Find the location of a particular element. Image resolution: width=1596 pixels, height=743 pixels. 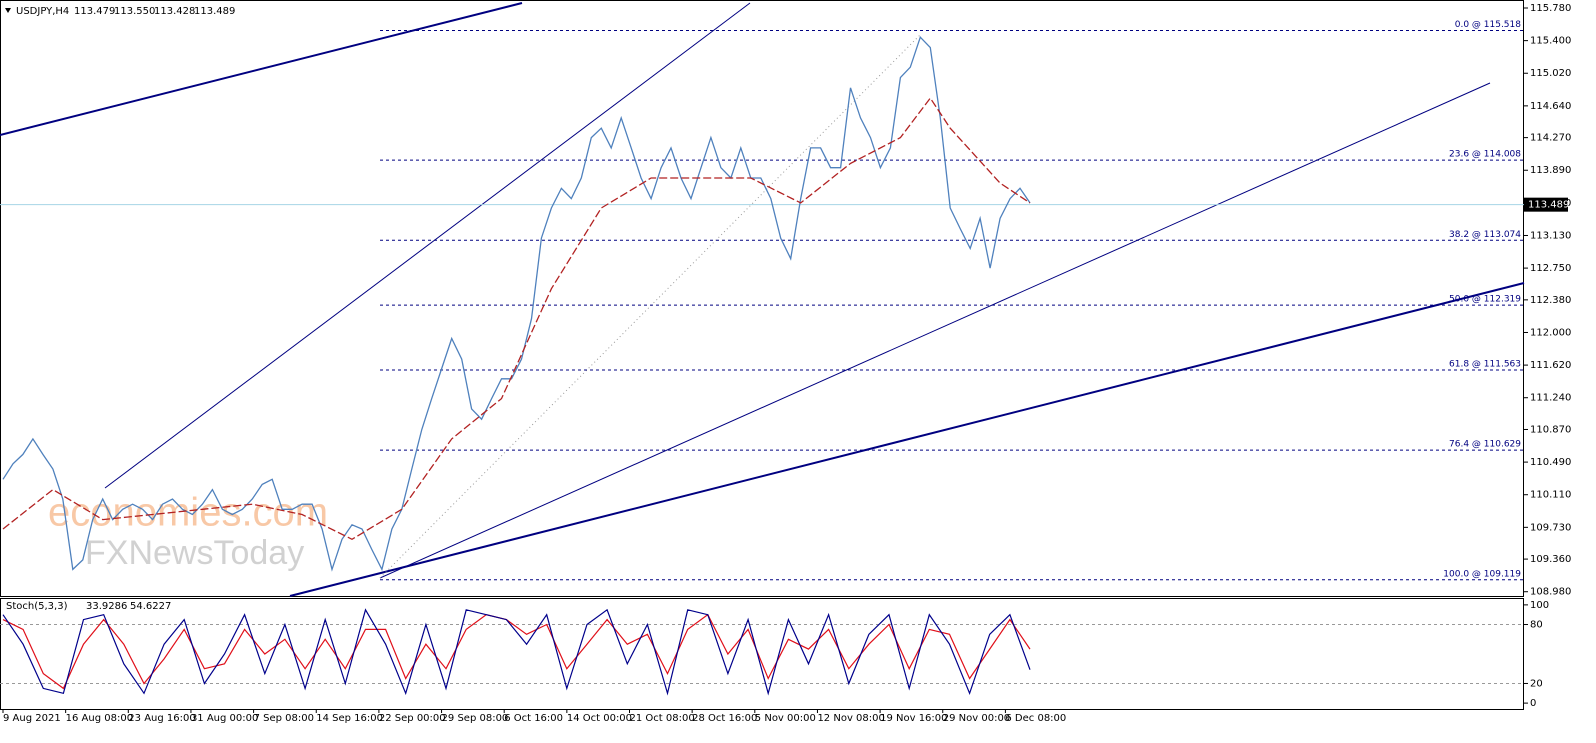

y-tick-label: 111.240 is located at coordinates (1550, 398).